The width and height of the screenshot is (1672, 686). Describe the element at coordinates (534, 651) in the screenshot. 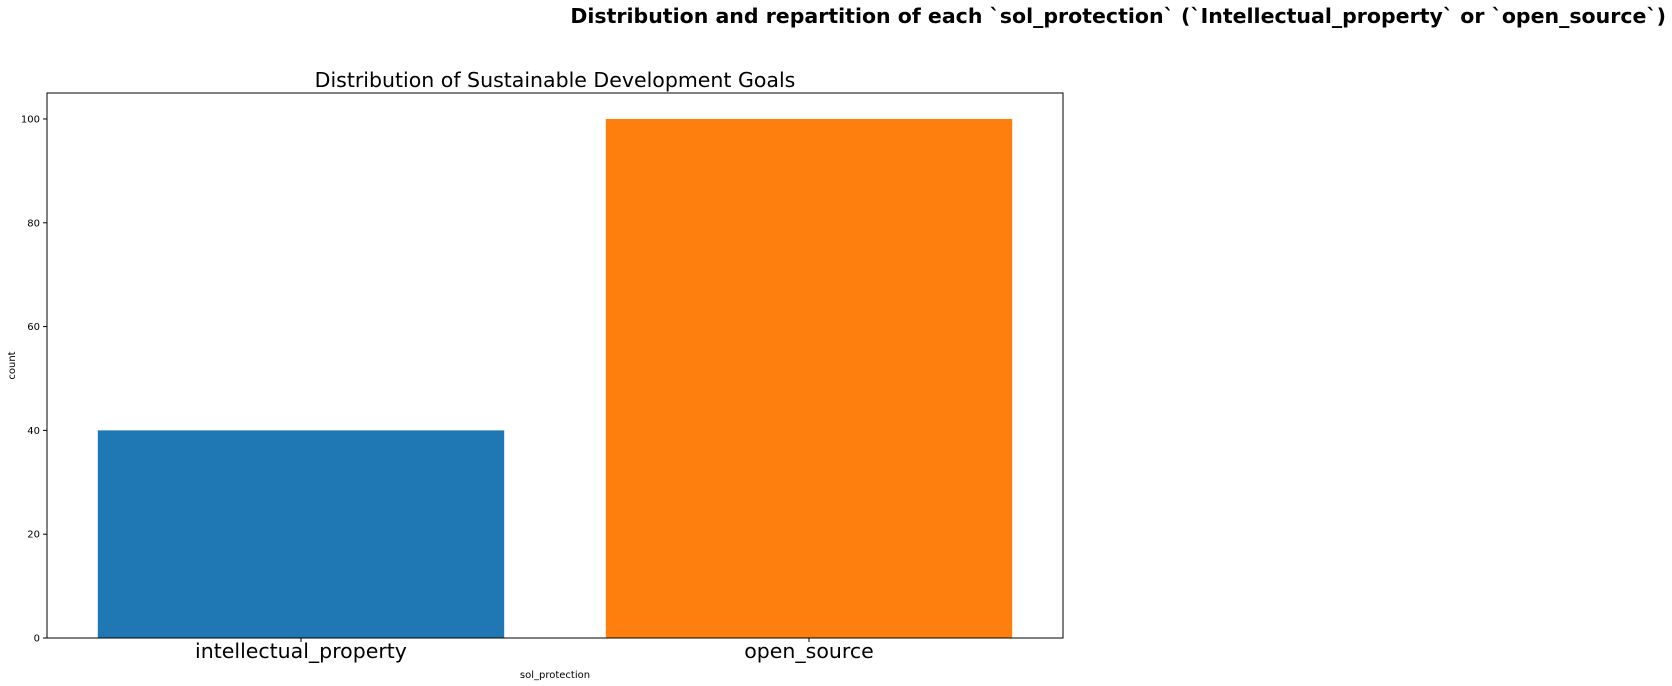

I see `x-axis: intellectual_property open_source` at that location.